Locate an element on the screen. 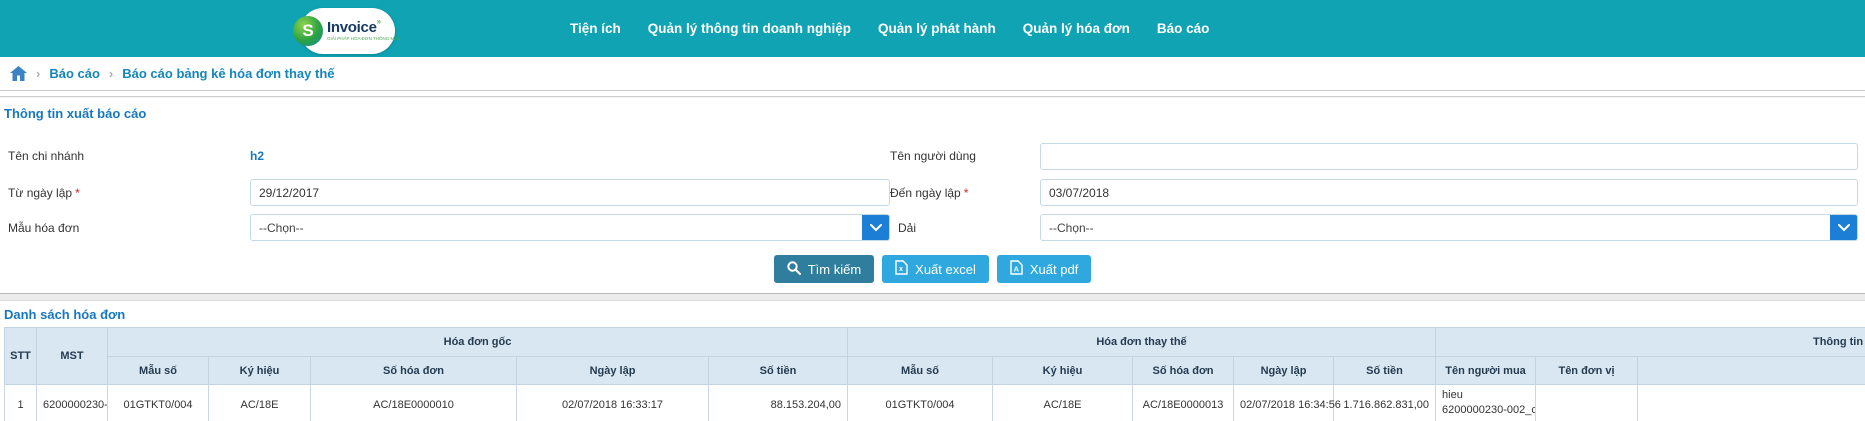 The width and height of the screenshot is (1865, 421). cell-orig-ngay-lap: 02/07/2018 16:33:17 is located at coordinates (612, 402).